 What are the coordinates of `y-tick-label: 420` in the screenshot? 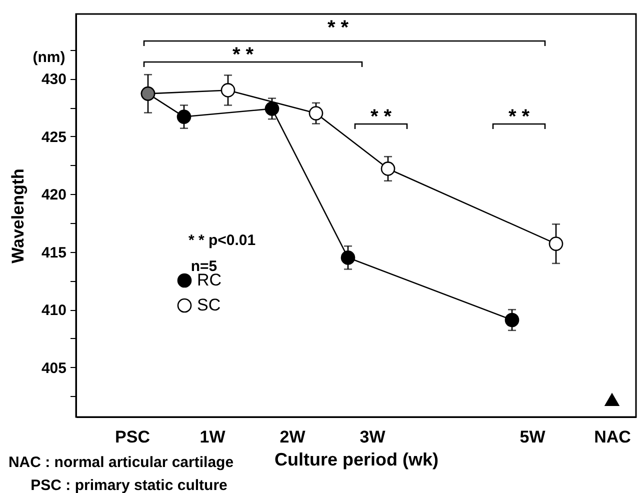 It's located at (53, 195).